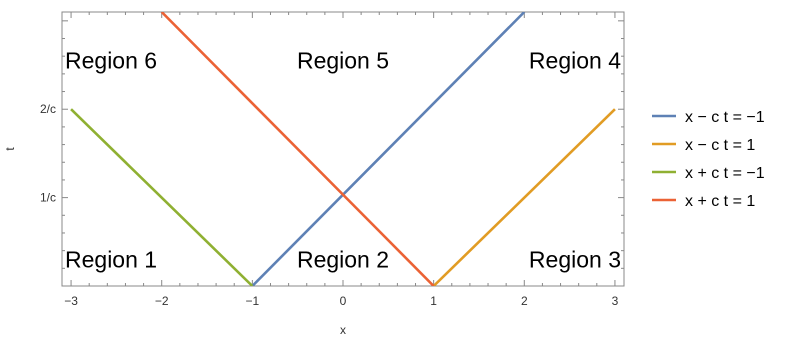 This screenshot has height=338, width=812. What do you see at coordinates (575, 259) in the screenshot?
I see `region-label-3: Region 3` at bounding box center [575, 259].